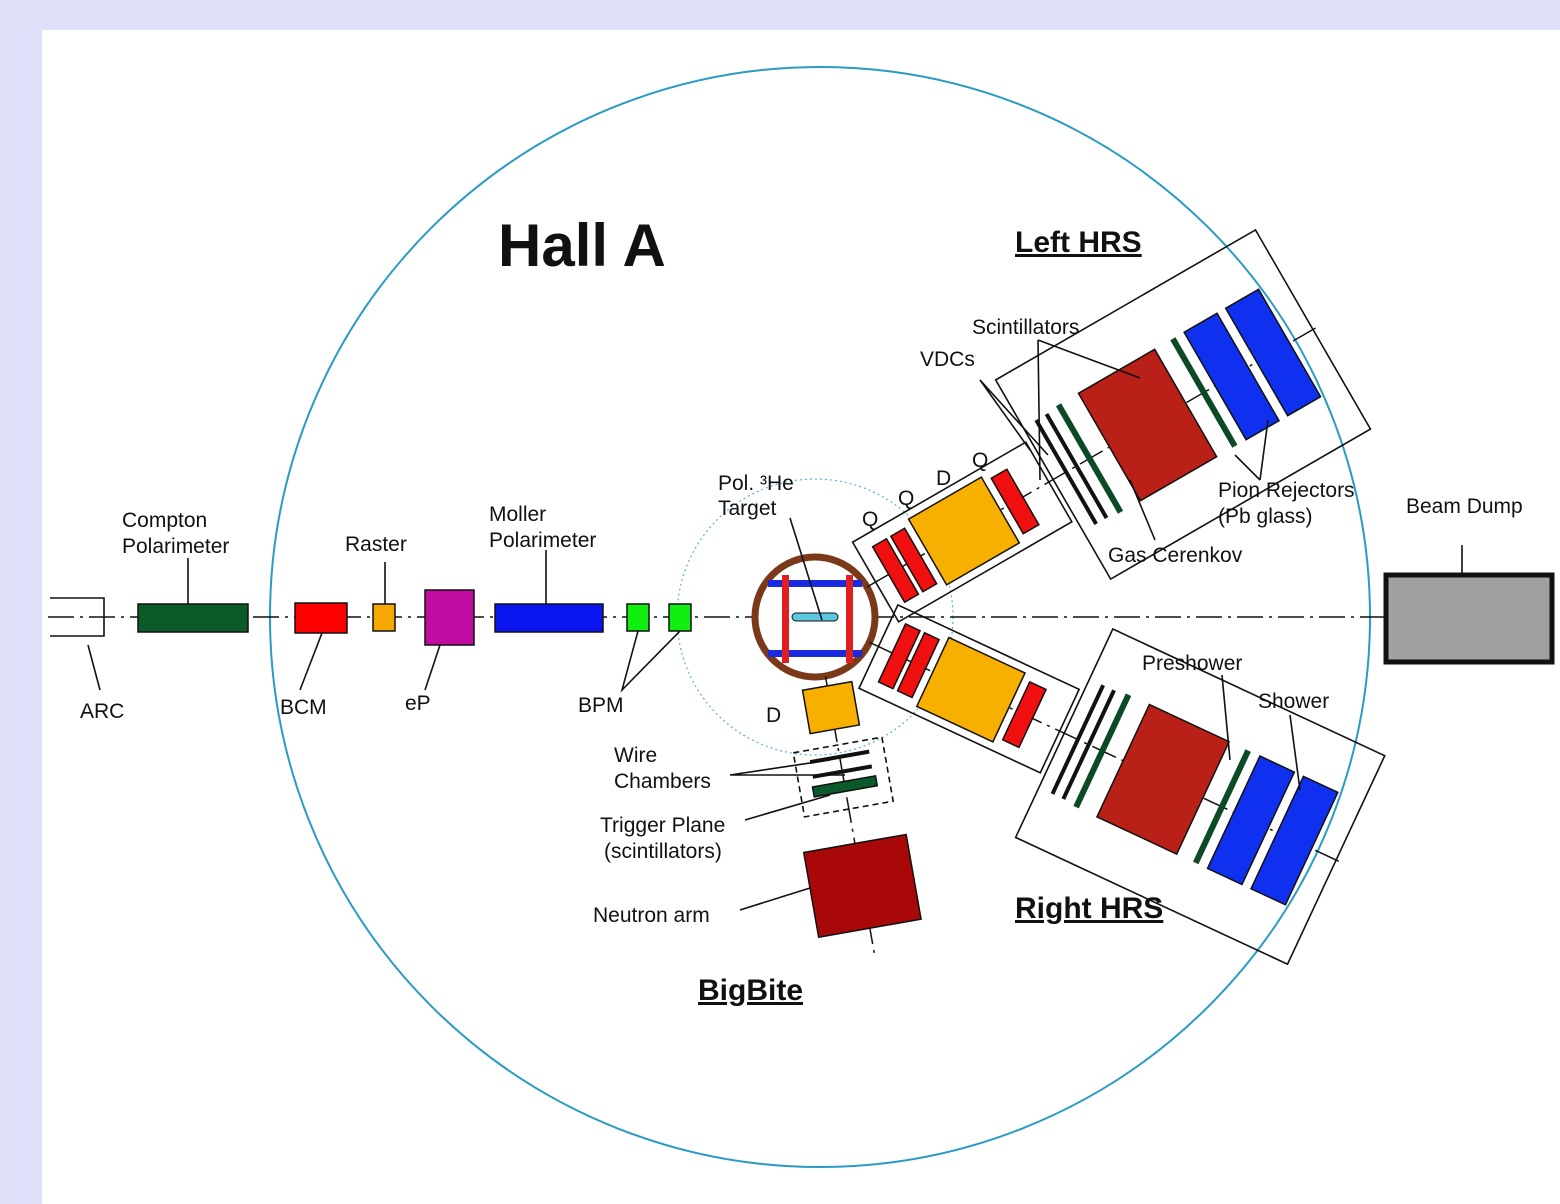  What do you see at coordinates (1025, 327) in the screenshot?
I see `label: Scintillators` at bounding box center [1025, 327].